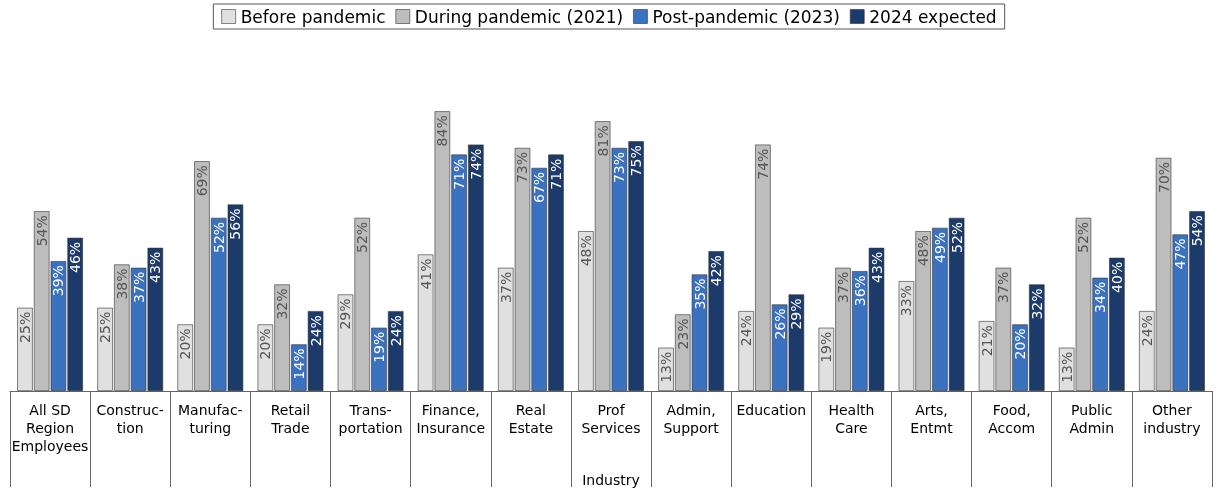  Describe the element at coordinates (851, 419) in the screenshot. I see `x-tick-label: Health Care` at that location.